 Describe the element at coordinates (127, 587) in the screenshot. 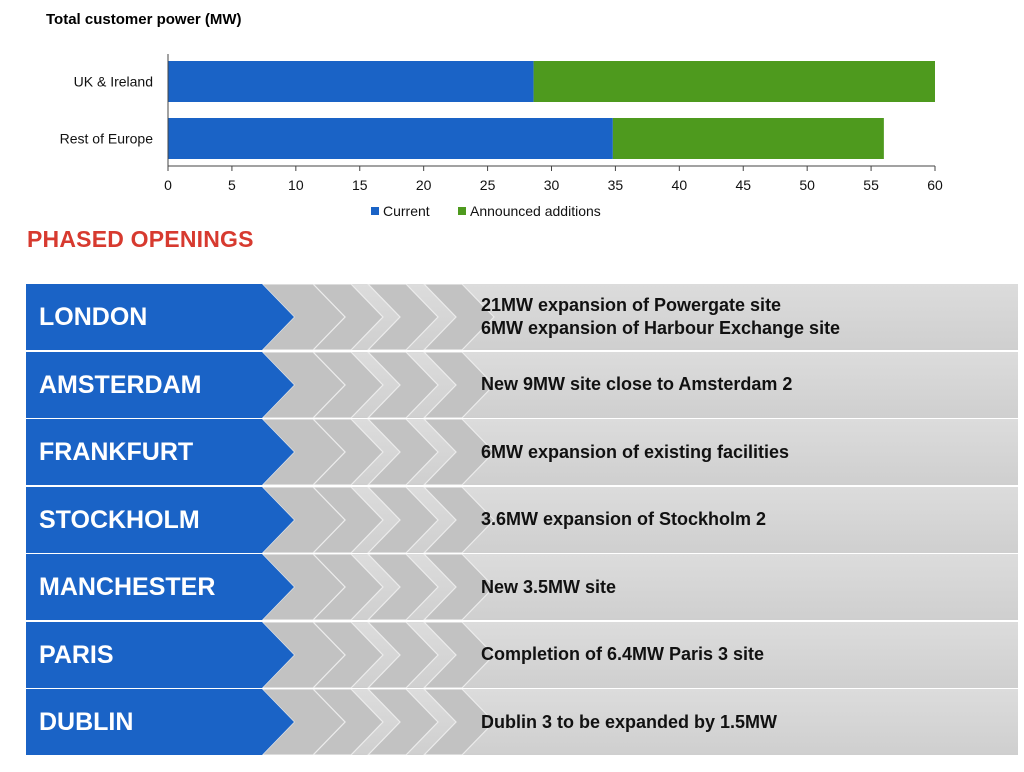

I see `city-name: MANCHESTER` at that location.